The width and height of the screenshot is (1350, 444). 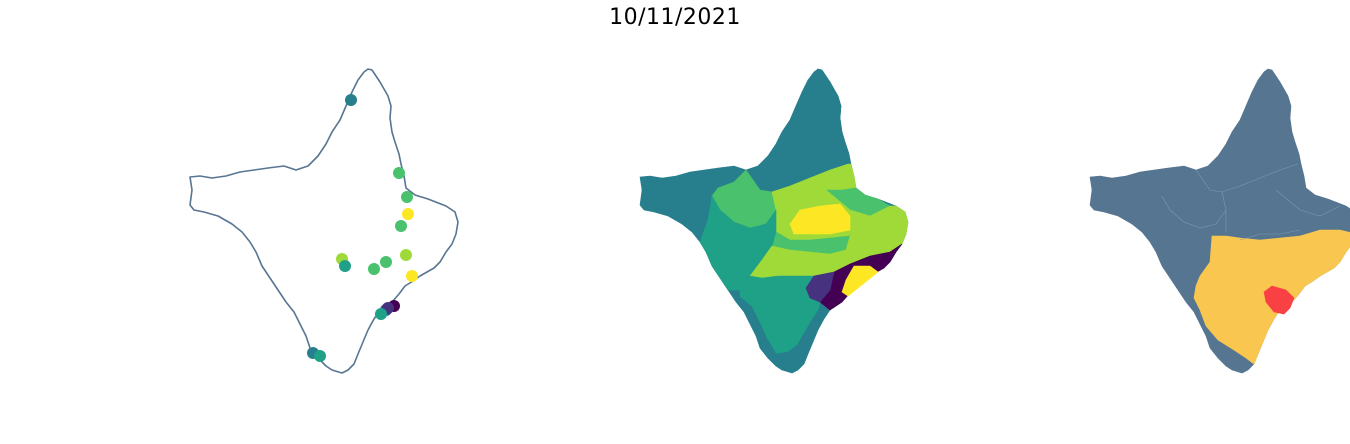 I want to click on station-points-map, so click(x=324, y=221).